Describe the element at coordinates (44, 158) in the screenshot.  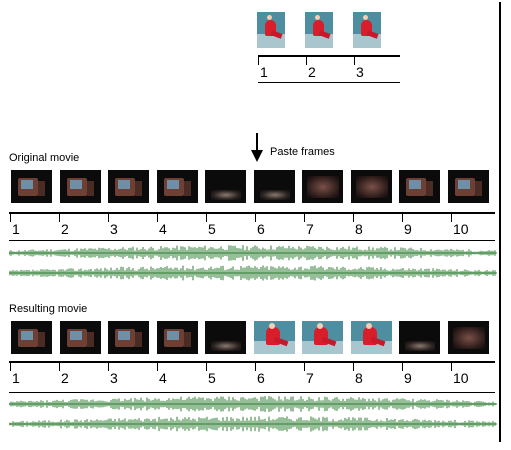
I see `original-movie-label: Original movie` at that location.